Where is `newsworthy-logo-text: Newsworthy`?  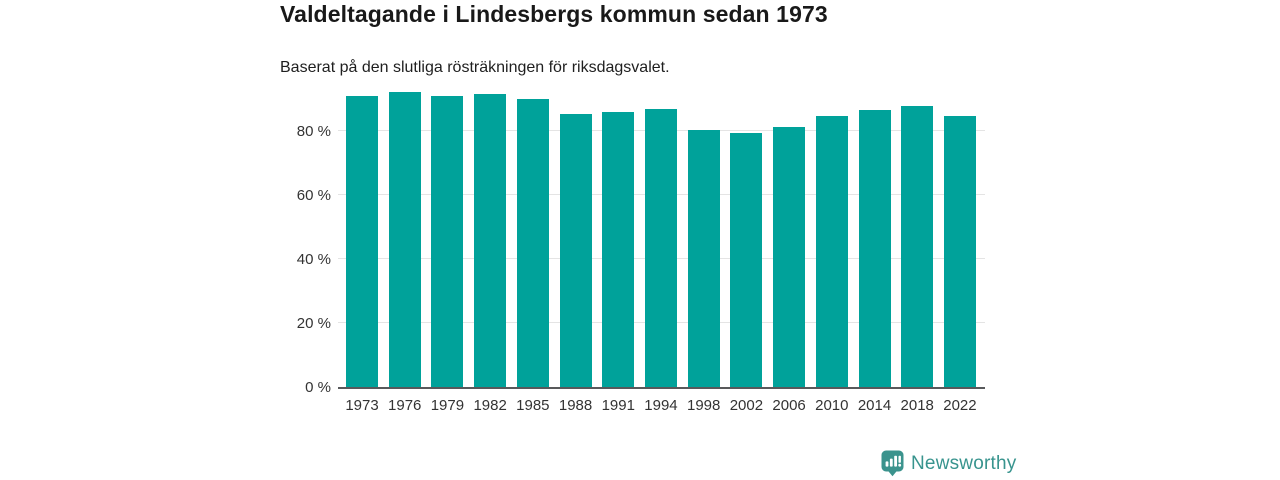
newsworthy-logo-text: Newsworthy is located at coordinates (964, 463).